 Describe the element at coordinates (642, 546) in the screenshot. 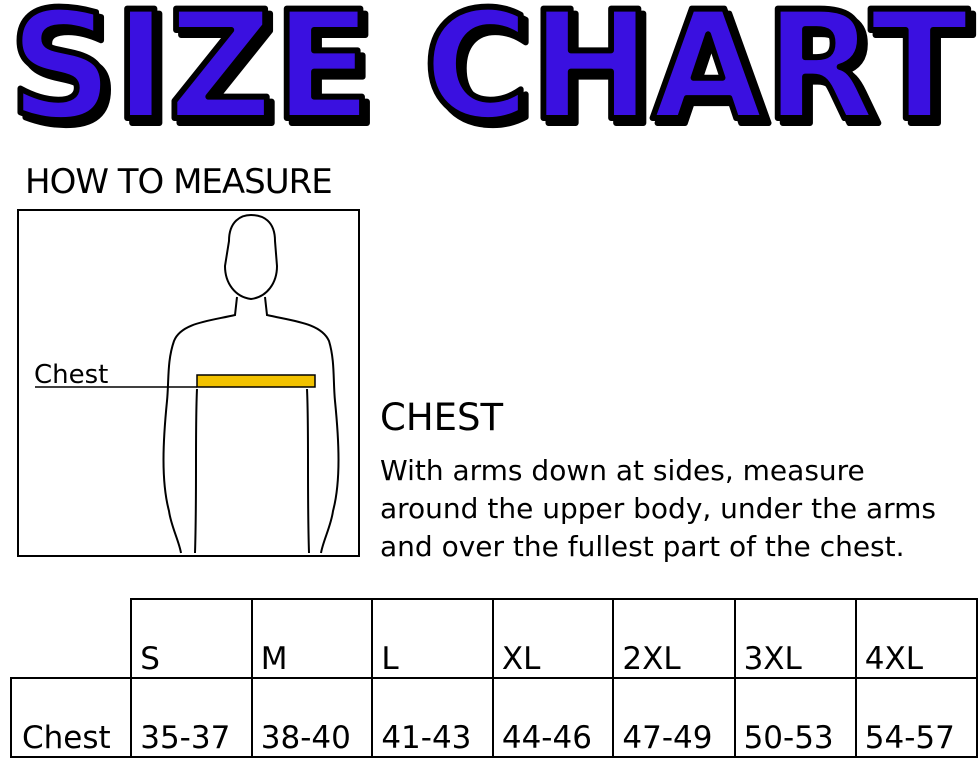

I see `instruction-line: and over the fullest part of the chest.` at that location.